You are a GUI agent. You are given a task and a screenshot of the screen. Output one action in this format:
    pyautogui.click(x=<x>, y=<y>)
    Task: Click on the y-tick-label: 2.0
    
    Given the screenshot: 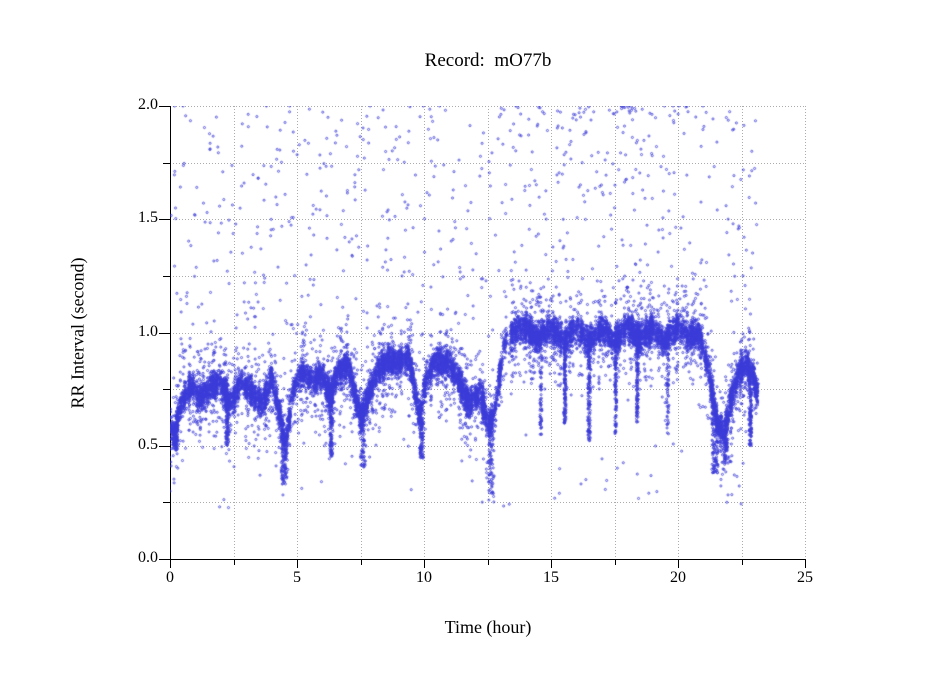 What is the action you would take?
    pyautogui.click(x=148, y=104)
    